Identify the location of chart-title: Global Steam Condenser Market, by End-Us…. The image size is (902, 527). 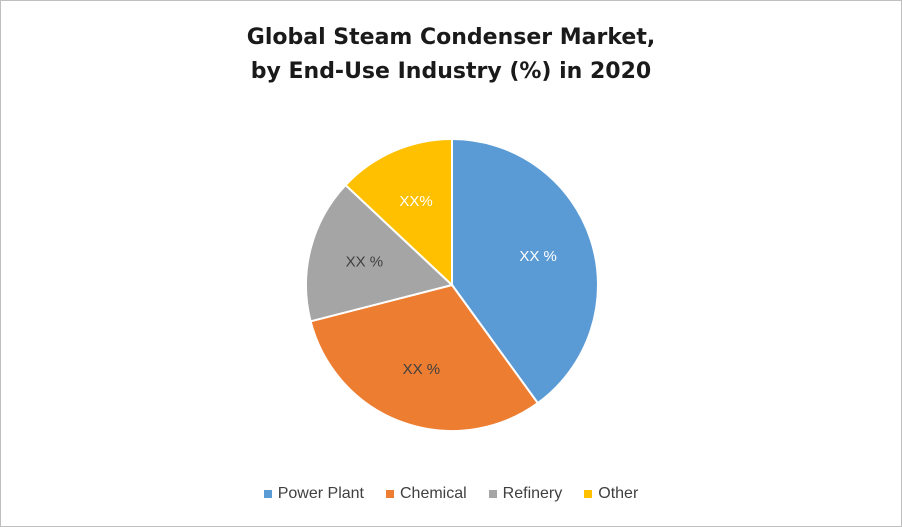
(451, 55).